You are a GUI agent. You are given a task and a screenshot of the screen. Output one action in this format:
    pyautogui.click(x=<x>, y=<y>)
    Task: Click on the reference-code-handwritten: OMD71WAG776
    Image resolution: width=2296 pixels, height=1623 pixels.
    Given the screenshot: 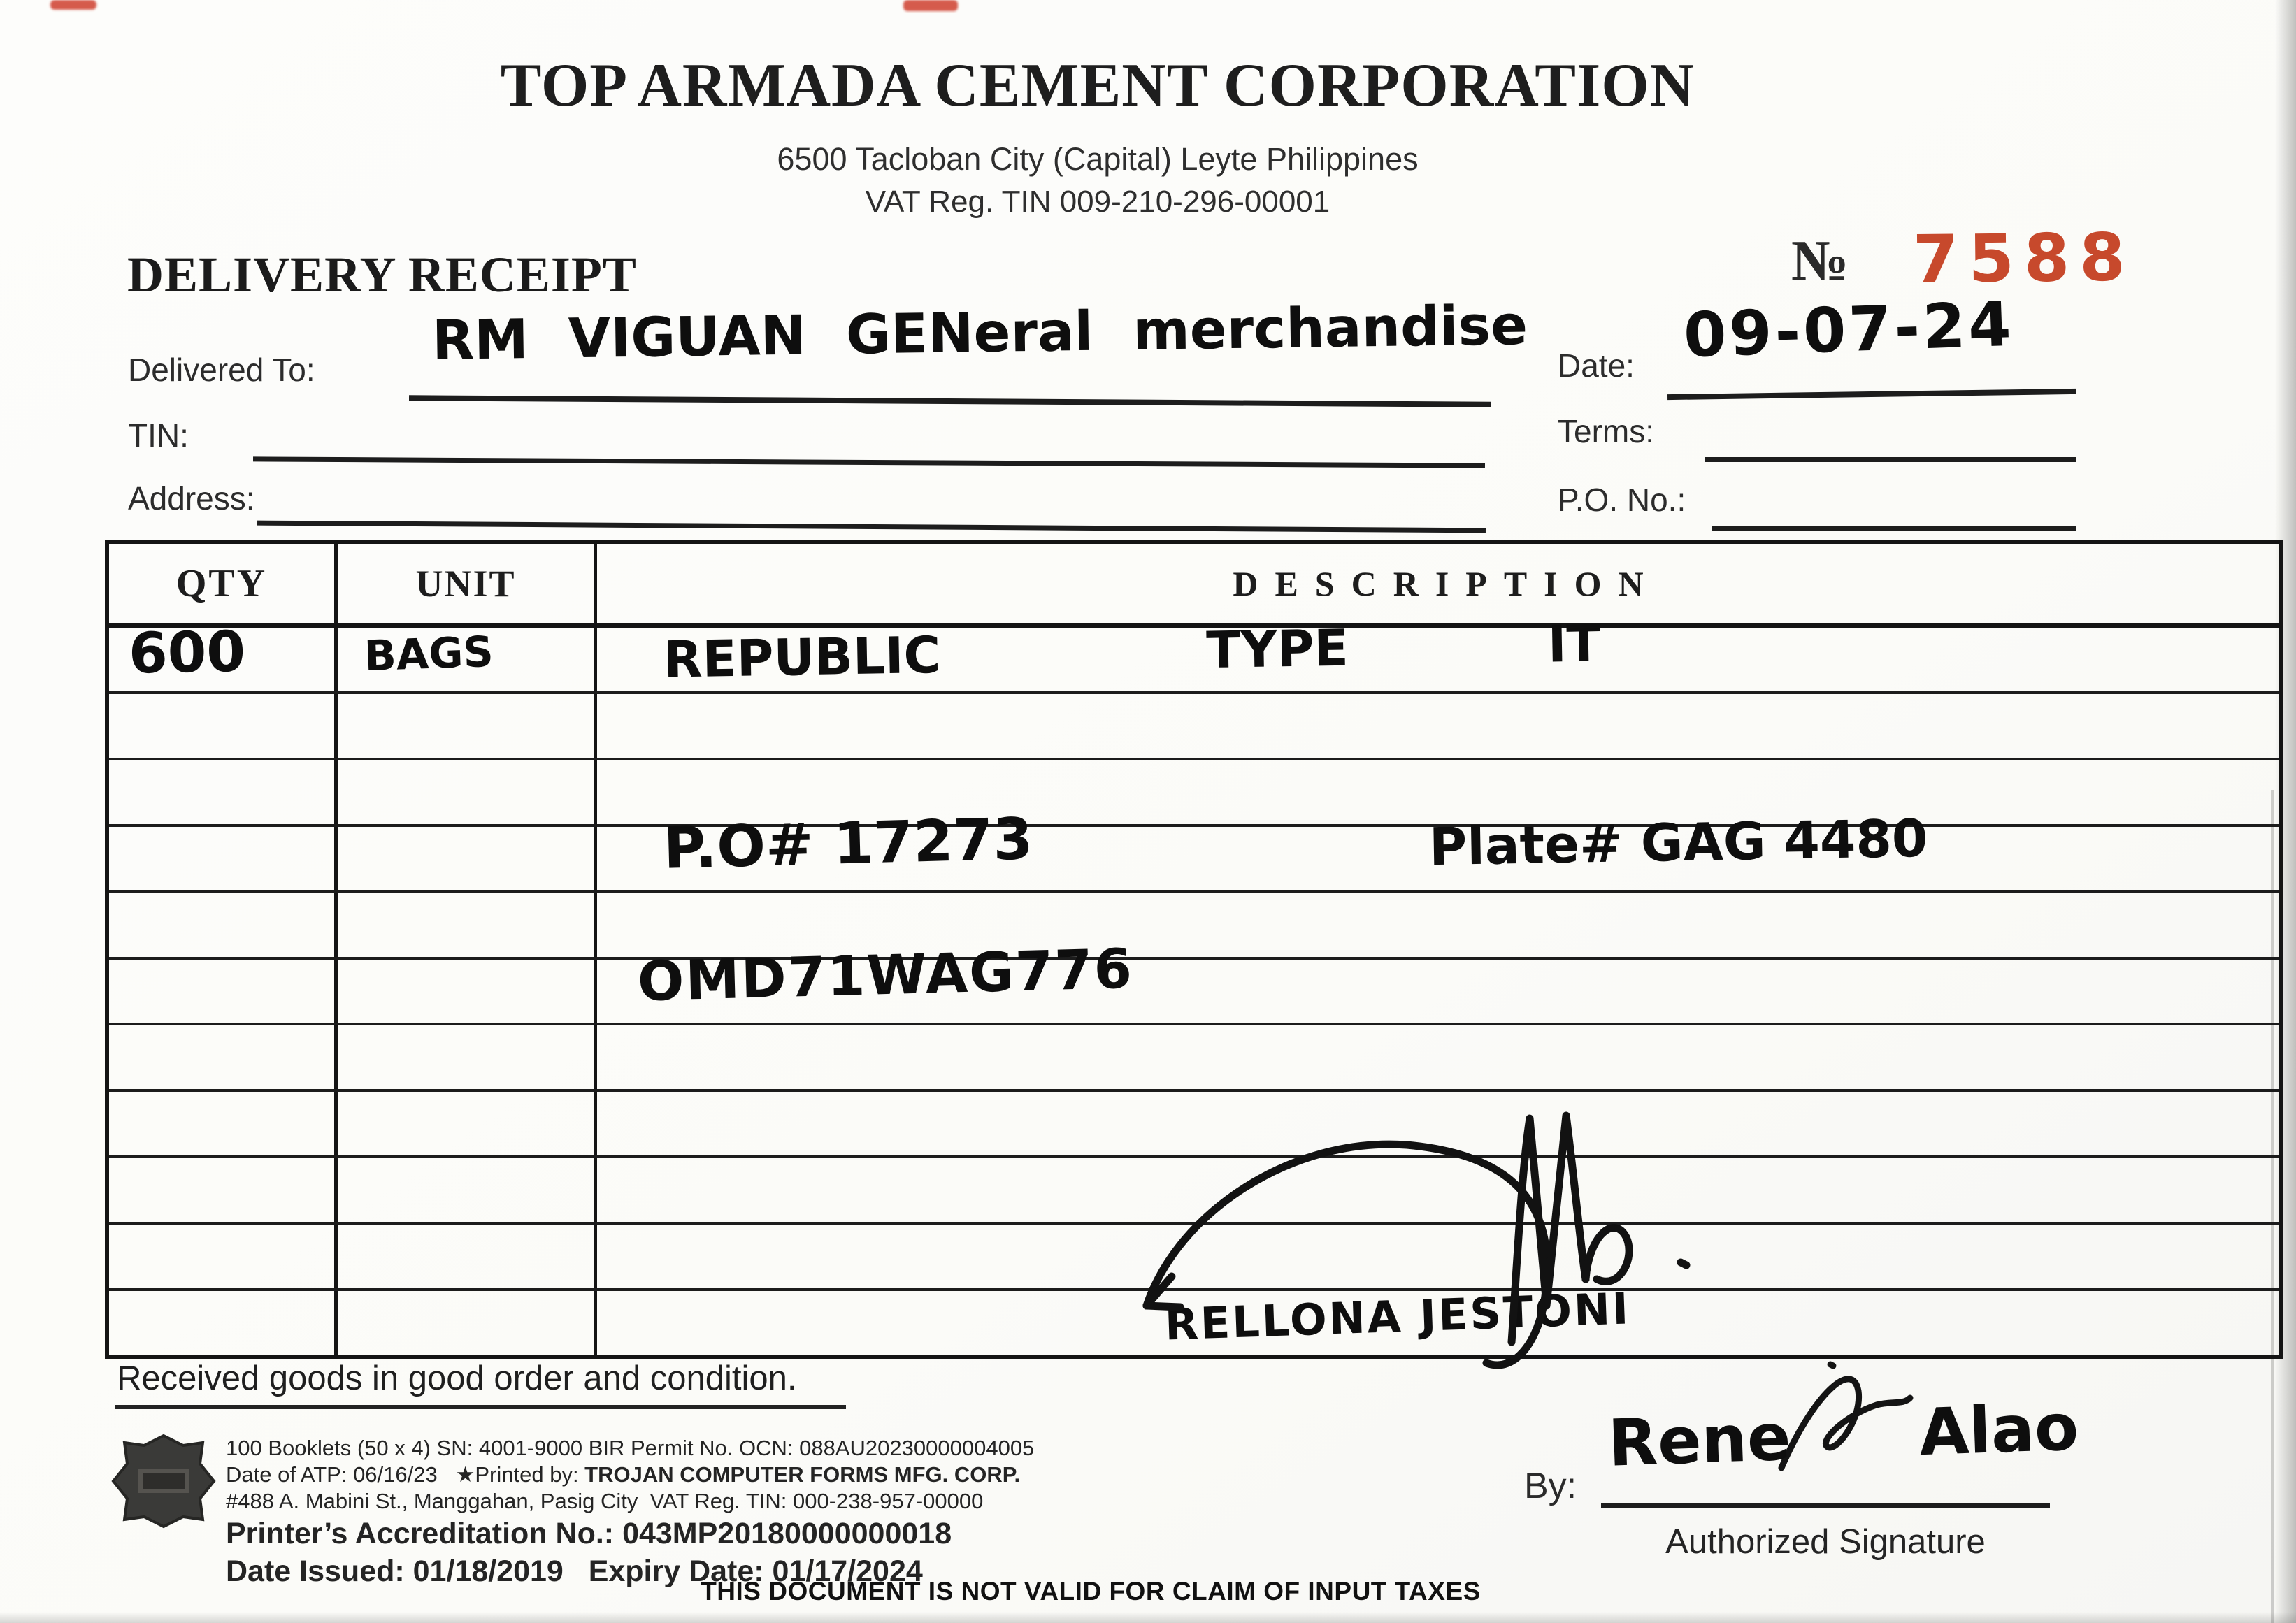 What is the action you would take?
    pyautogui.click(x=885, y=975)
    